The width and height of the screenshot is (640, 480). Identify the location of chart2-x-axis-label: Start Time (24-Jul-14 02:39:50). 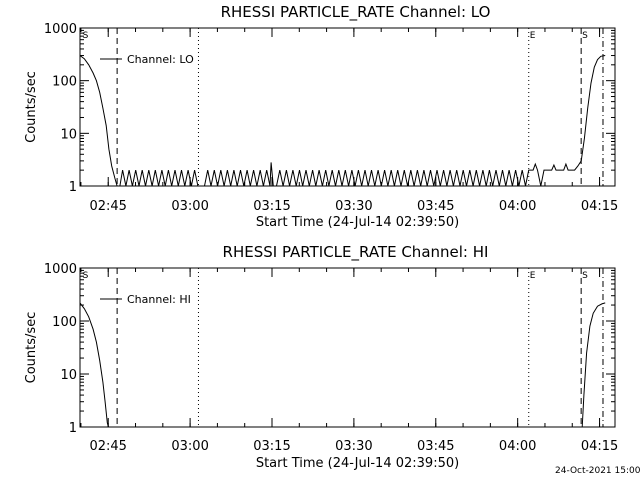
(357, 463).